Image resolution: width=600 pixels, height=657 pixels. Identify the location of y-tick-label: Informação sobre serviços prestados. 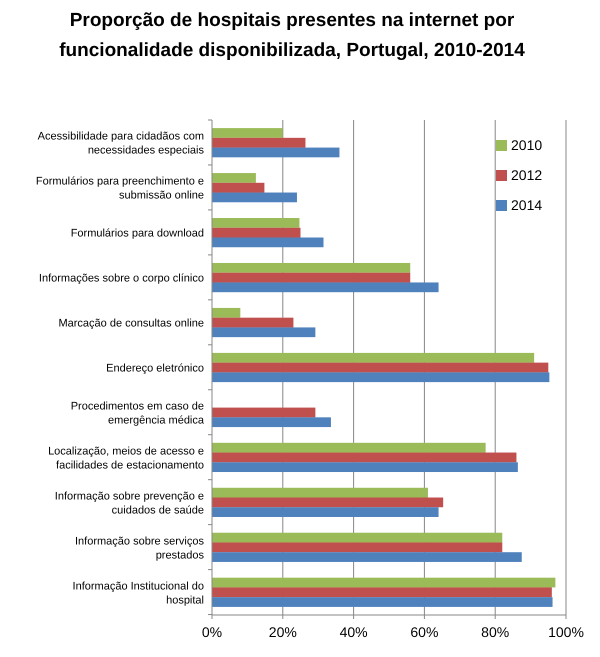
(139, 548).